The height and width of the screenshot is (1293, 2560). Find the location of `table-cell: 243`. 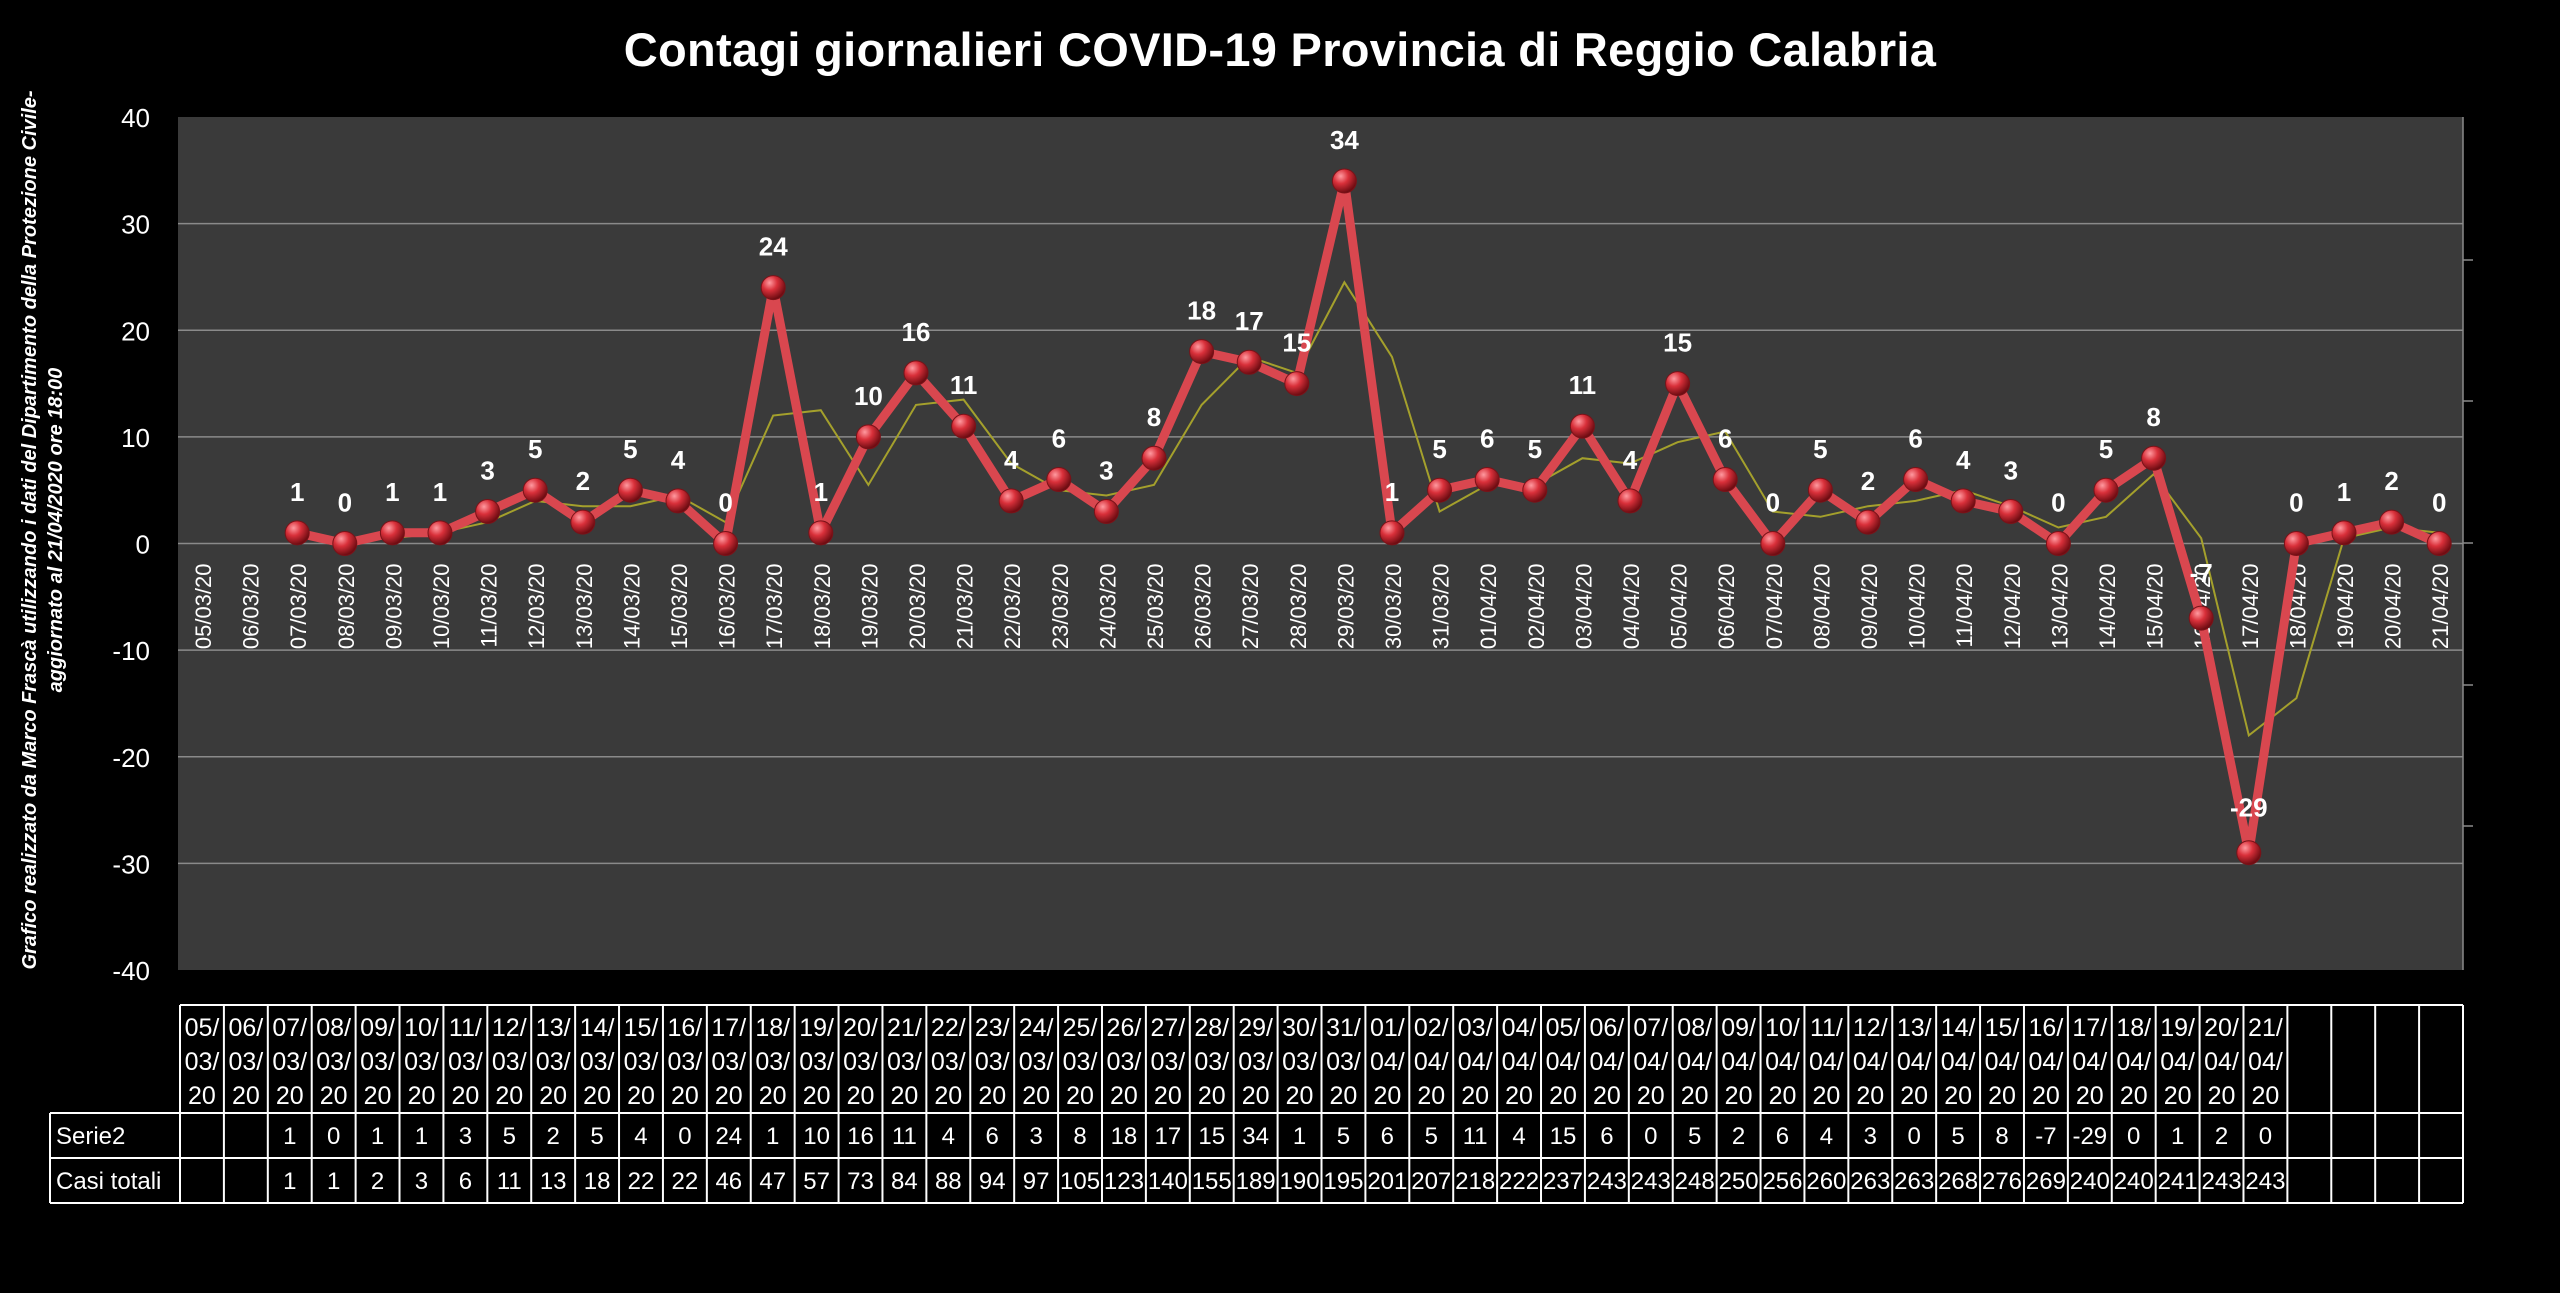

table-cell: 243 is located at coordinates (1607, 1181).